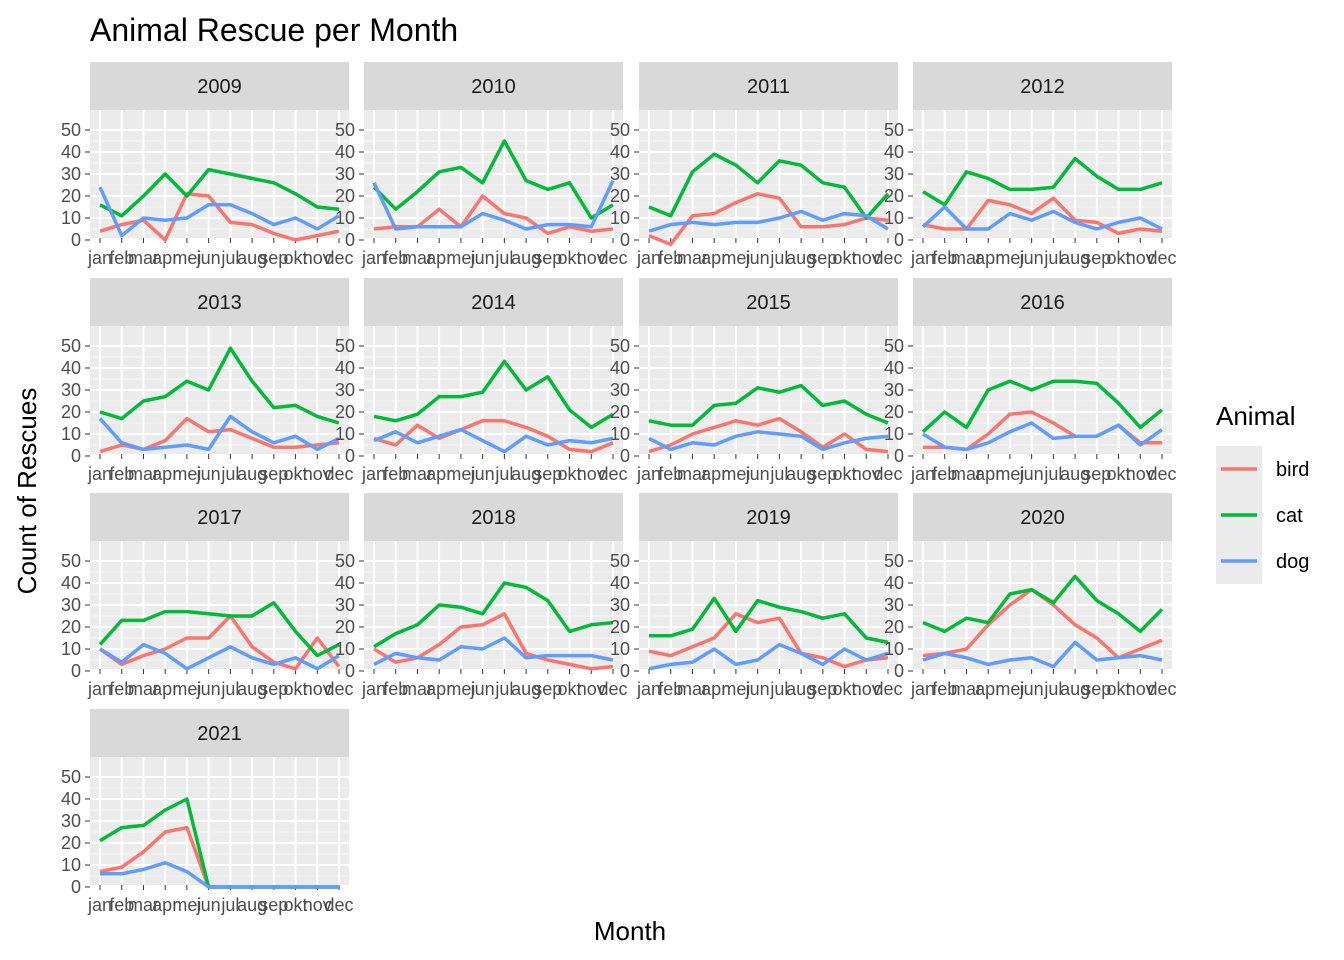  What do you see at coordinates (1292, 562) in the screenshot?
I see `legend-label-dog: dog` at bounding box center [1292, 562].